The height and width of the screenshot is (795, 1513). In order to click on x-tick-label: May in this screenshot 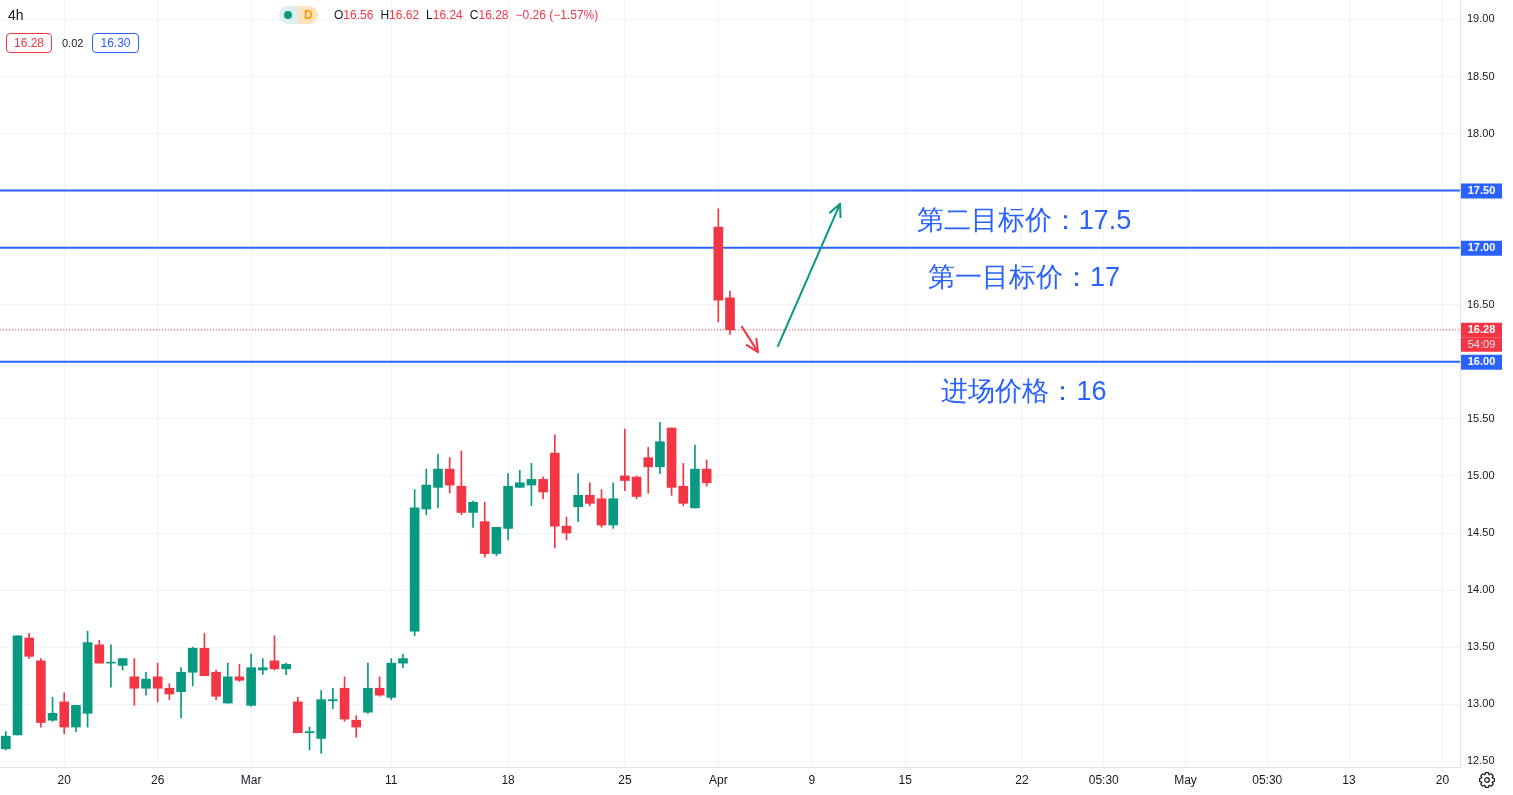, I will do `click(1185, 779)`.